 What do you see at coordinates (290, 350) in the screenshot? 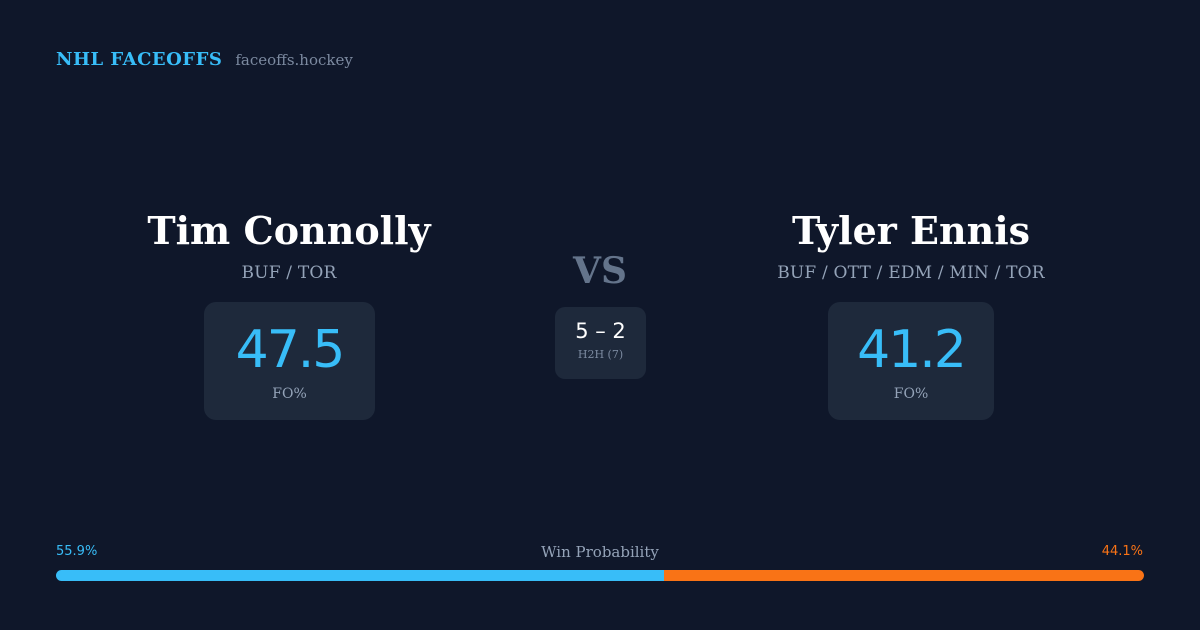
I see `player-left-fo-pct: 47.5` at bounding box center [290, 350].